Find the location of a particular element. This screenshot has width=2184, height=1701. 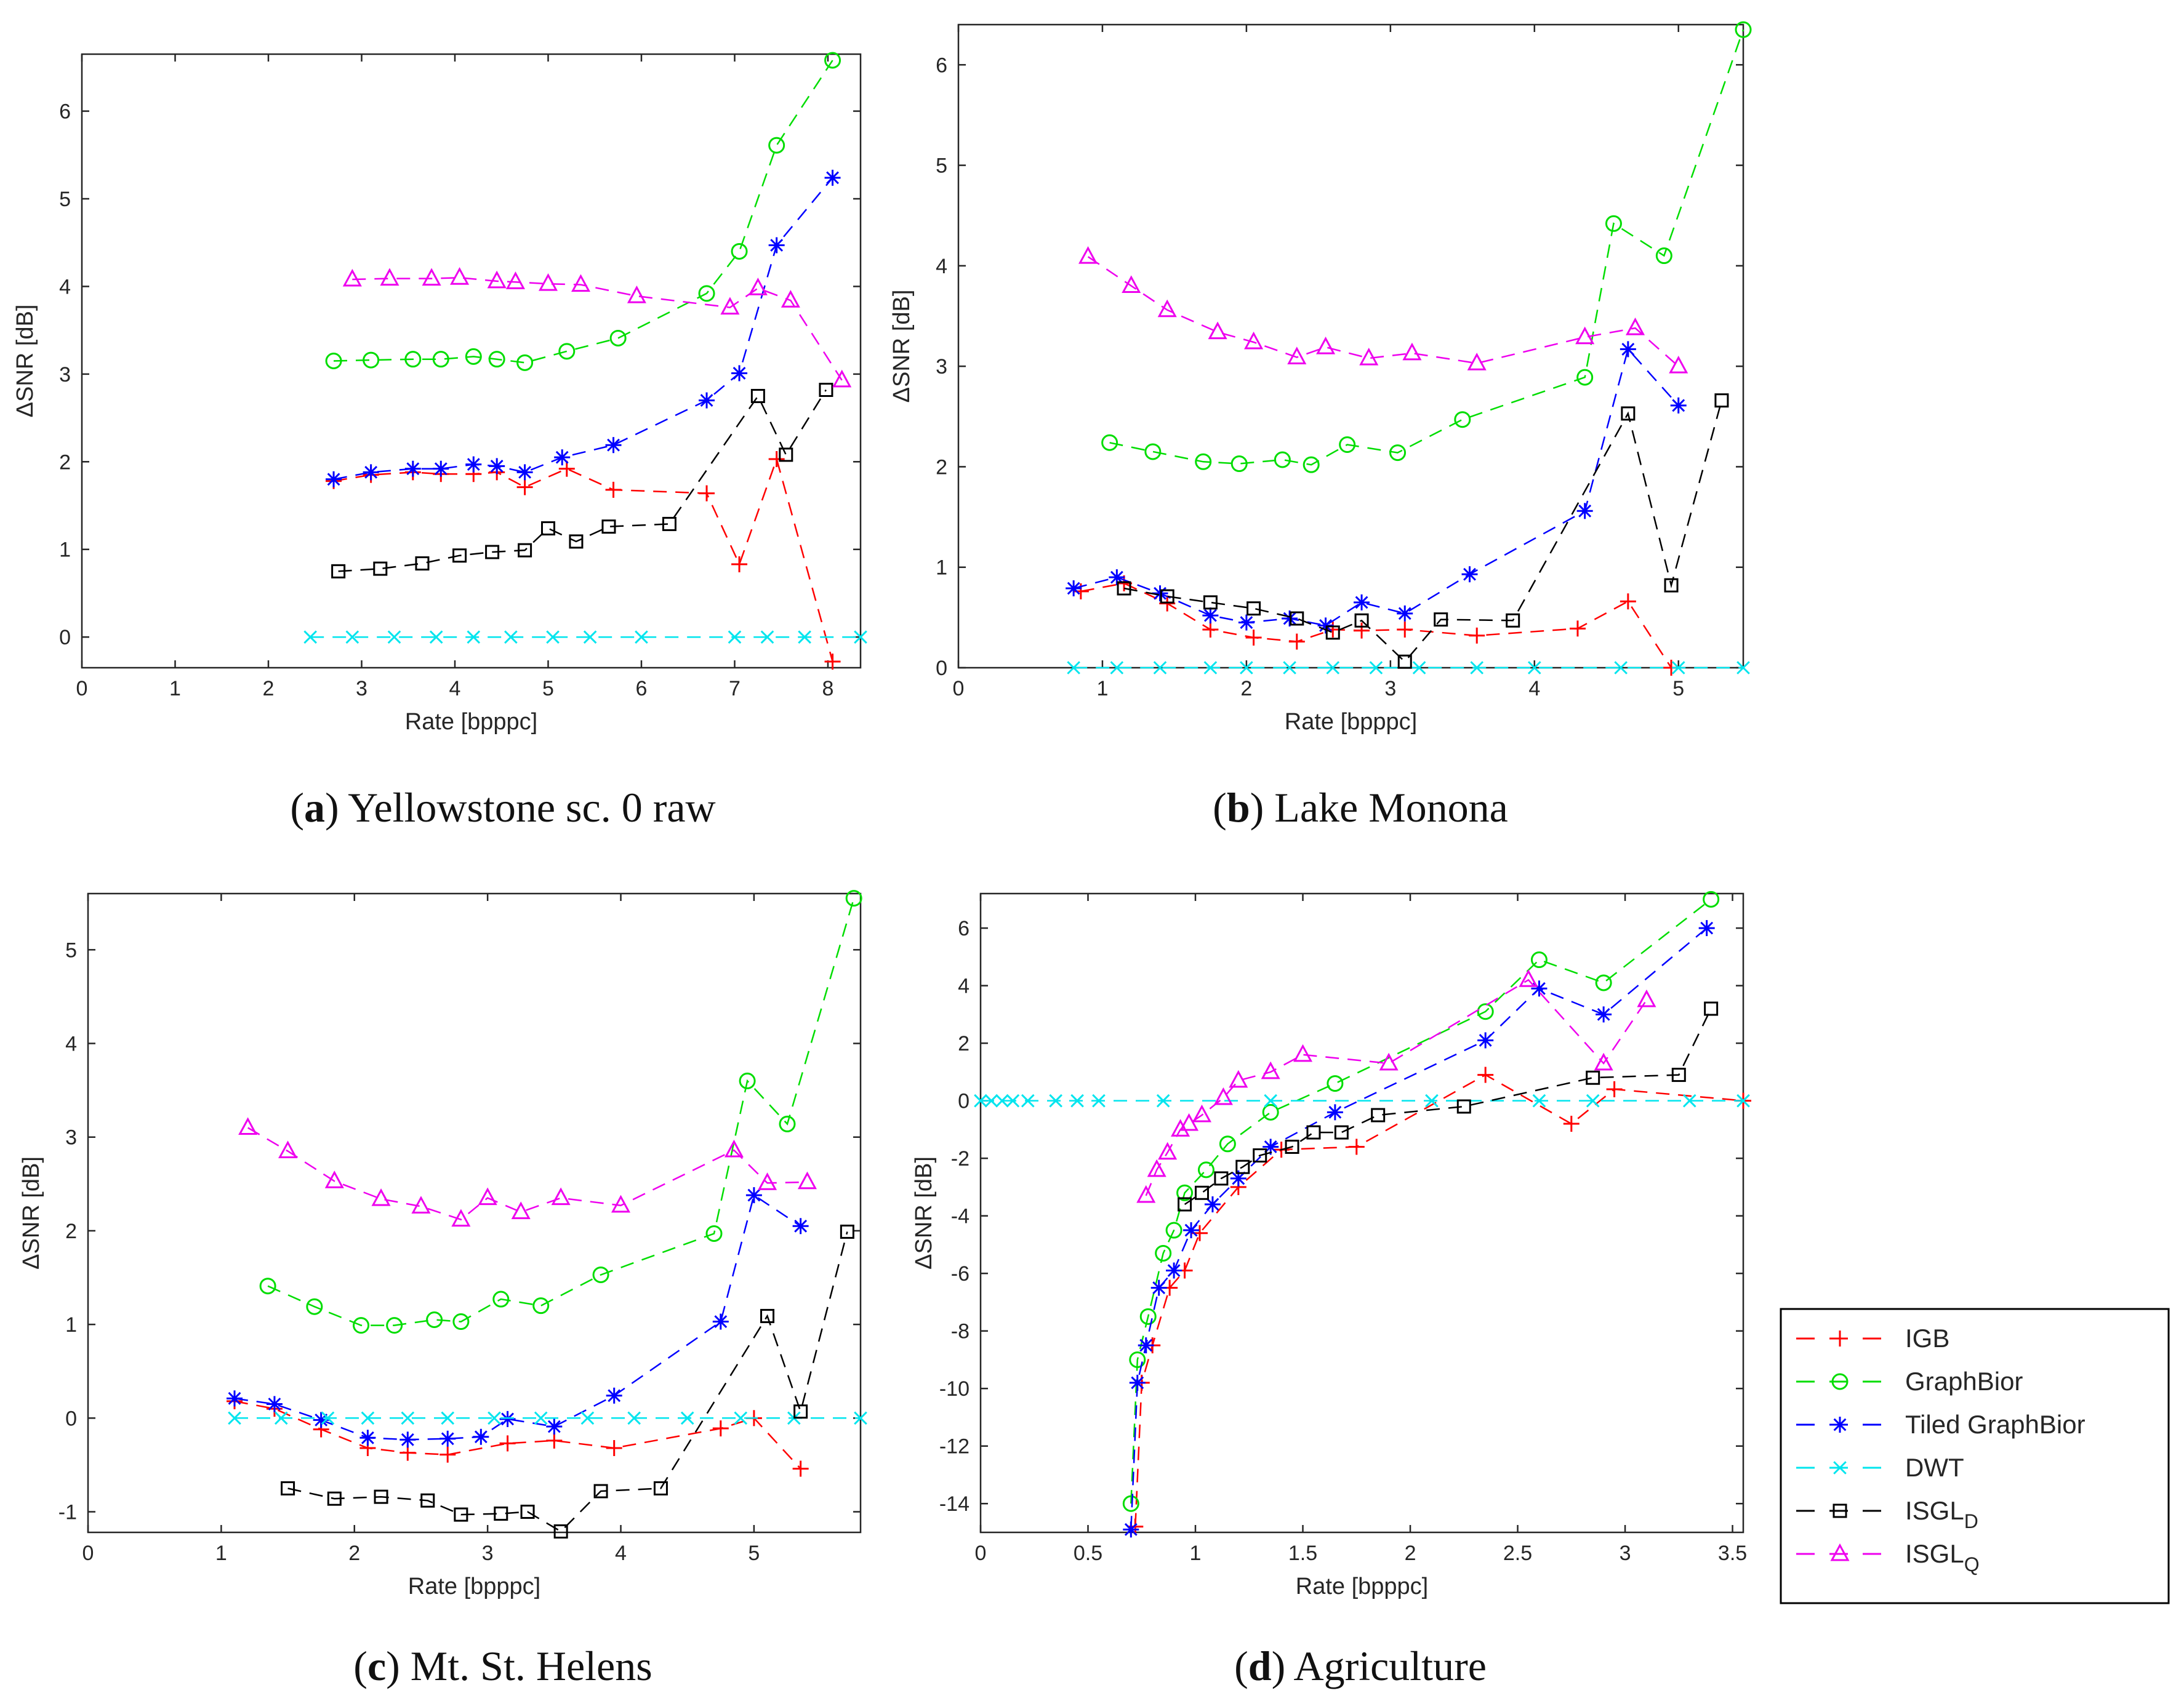

plot-frame is located at coordinates (471, 361).